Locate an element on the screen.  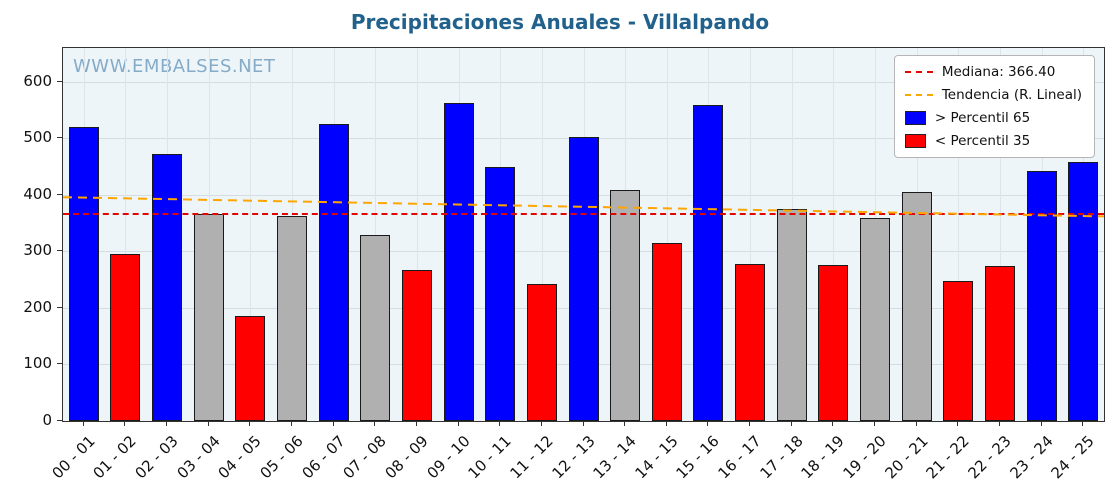
y-tick-label: 100 is located at coordinates (37, 363).